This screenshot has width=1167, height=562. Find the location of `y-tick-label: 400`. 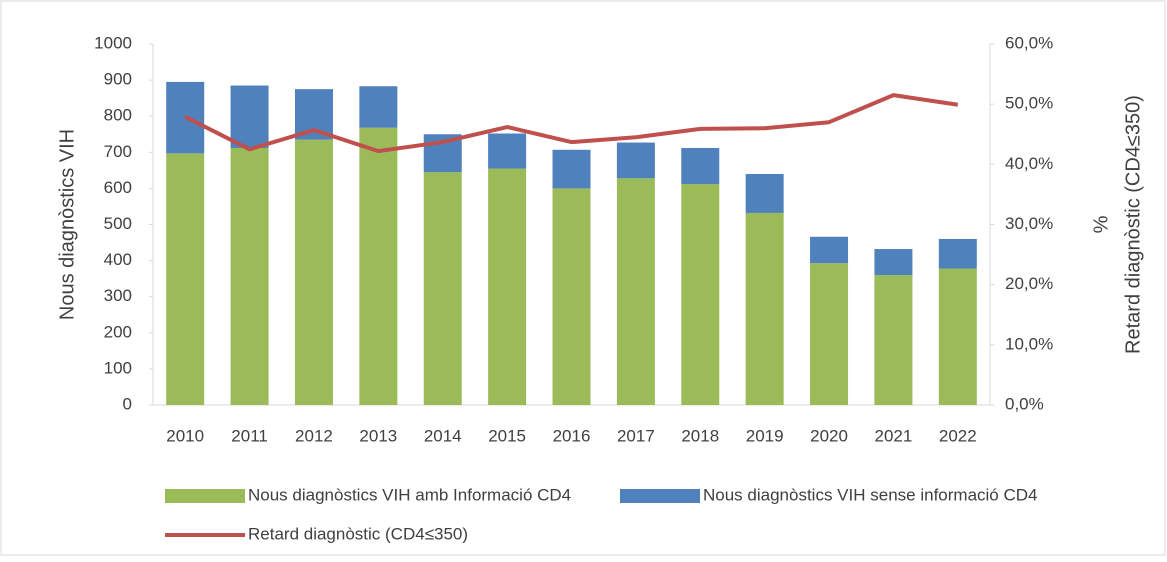

y-tick-label: 400 is located at coordinates (118, 259).